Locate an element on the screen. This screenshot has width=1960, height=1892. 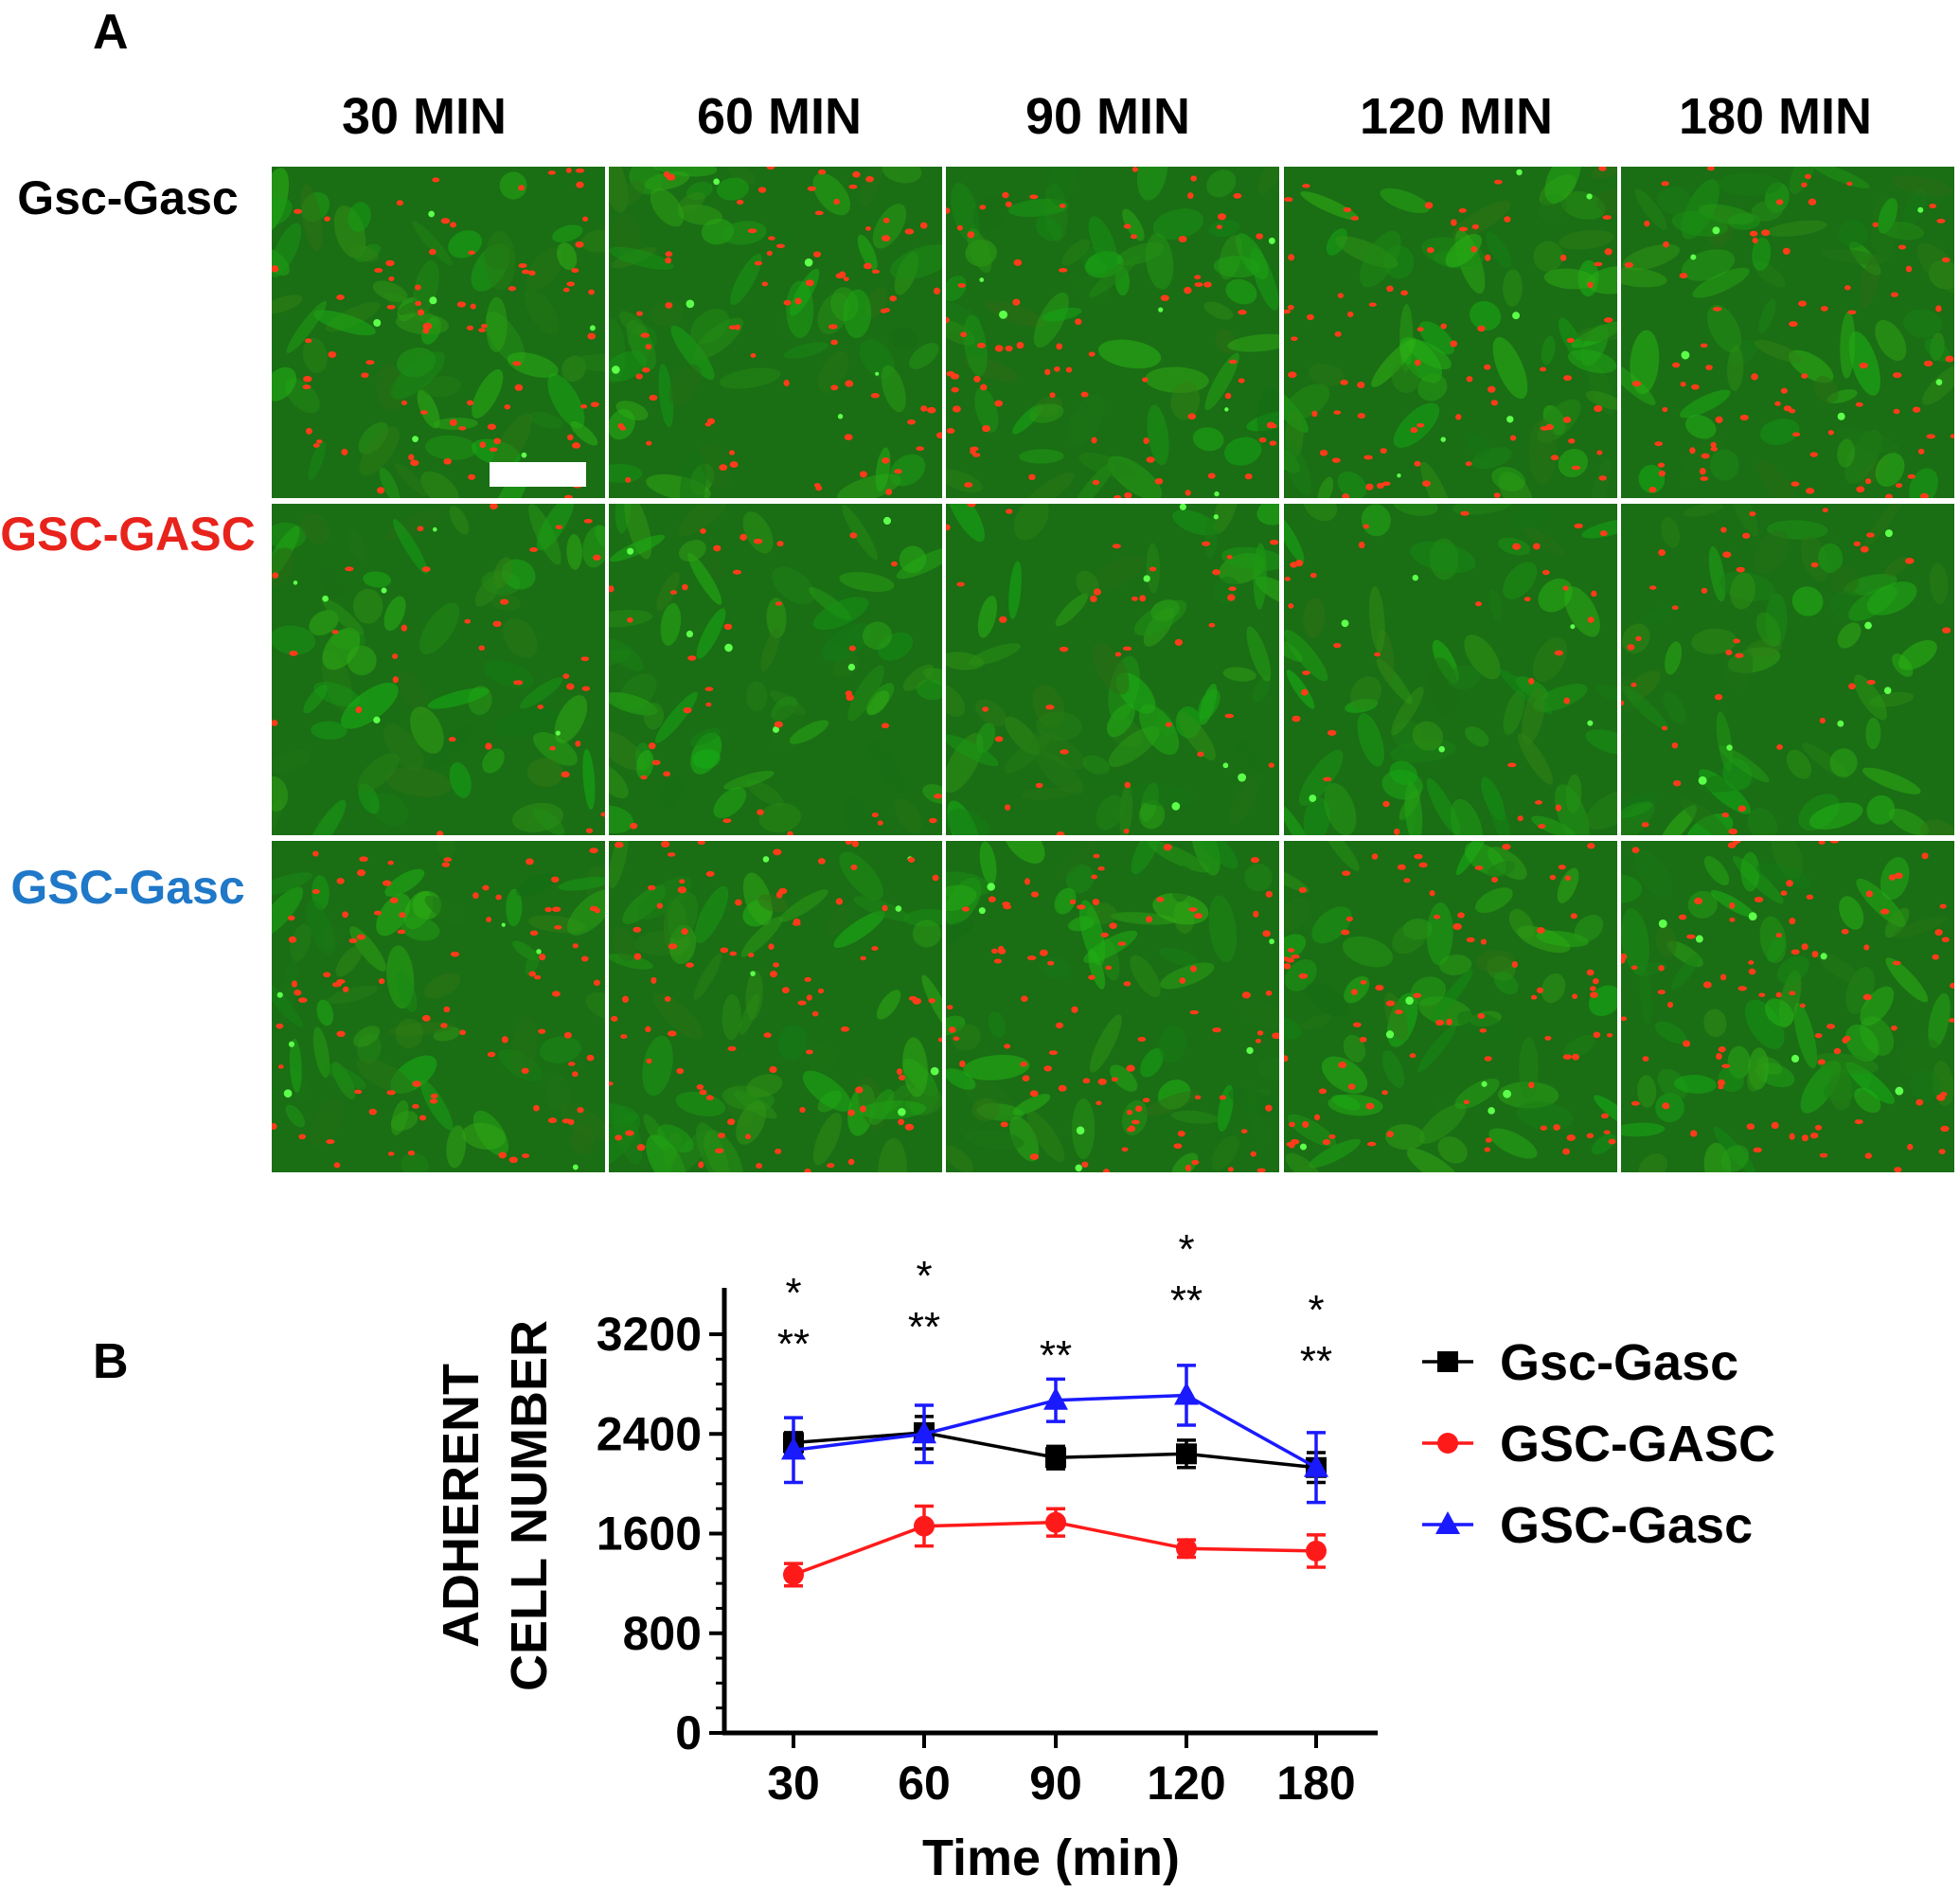
x-axis-title: Time (min) is located at coordinates (1051, 1858).